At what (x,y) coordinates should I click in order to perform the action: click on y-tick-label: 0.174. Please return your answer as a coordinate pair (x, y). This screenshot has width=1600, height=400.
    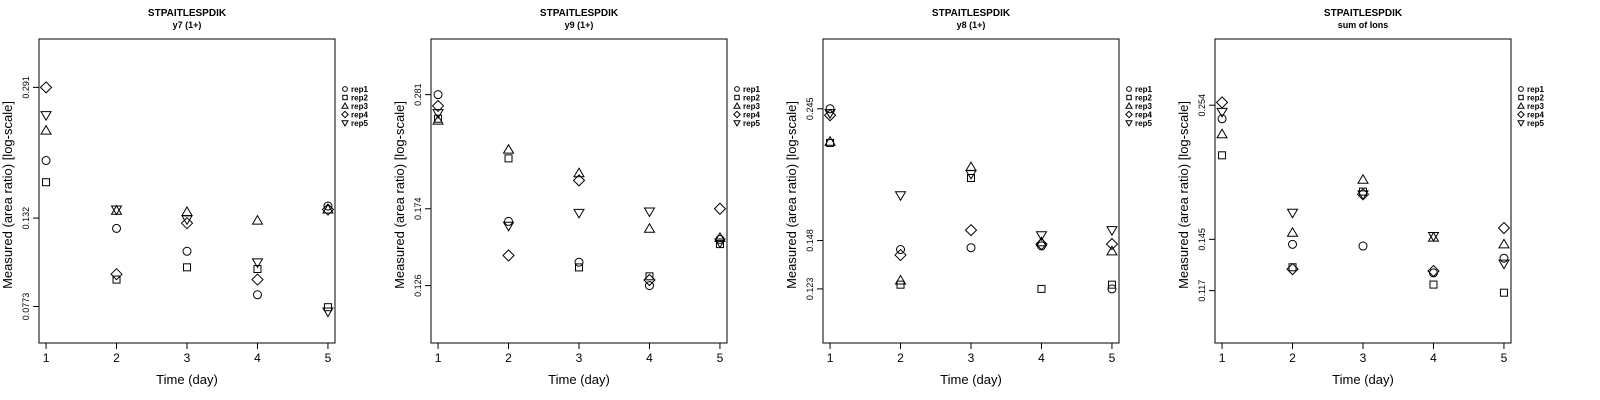
    Looking at the image, I should click on (418, 208).